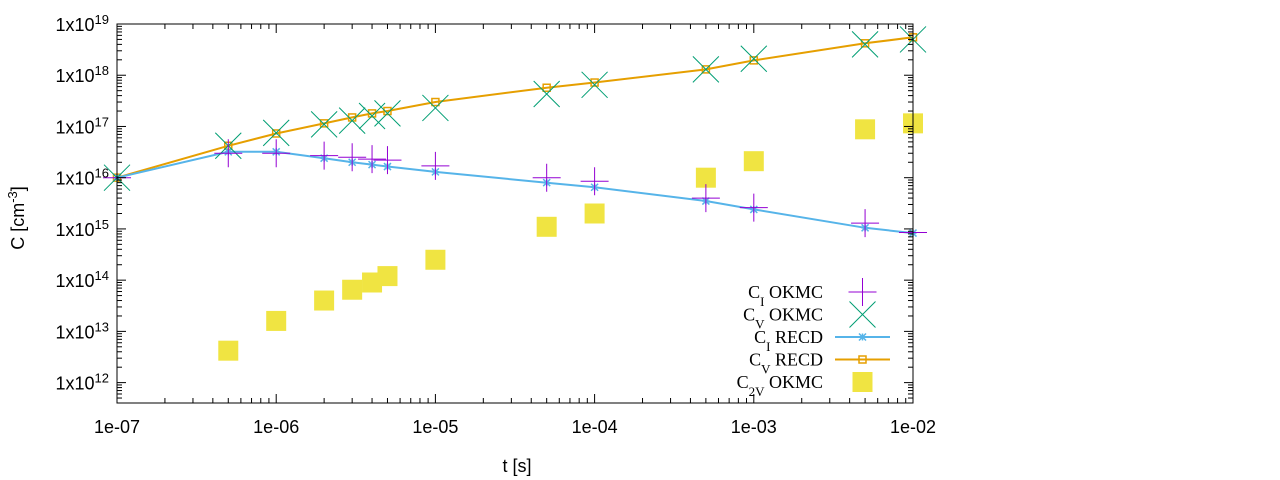 The image size is (1280, 480). I want to click on x-tick-label: 1e-06, so click(276, 427).